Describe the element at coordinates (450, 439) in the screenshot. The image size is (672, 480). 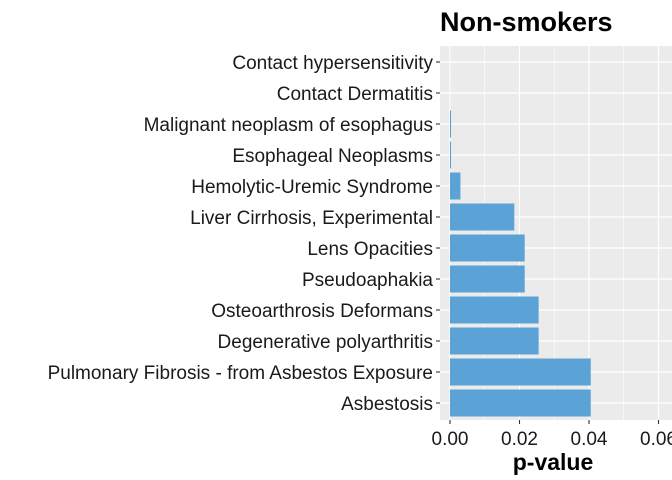
I see `x-tick-label: 0.00` at that location.